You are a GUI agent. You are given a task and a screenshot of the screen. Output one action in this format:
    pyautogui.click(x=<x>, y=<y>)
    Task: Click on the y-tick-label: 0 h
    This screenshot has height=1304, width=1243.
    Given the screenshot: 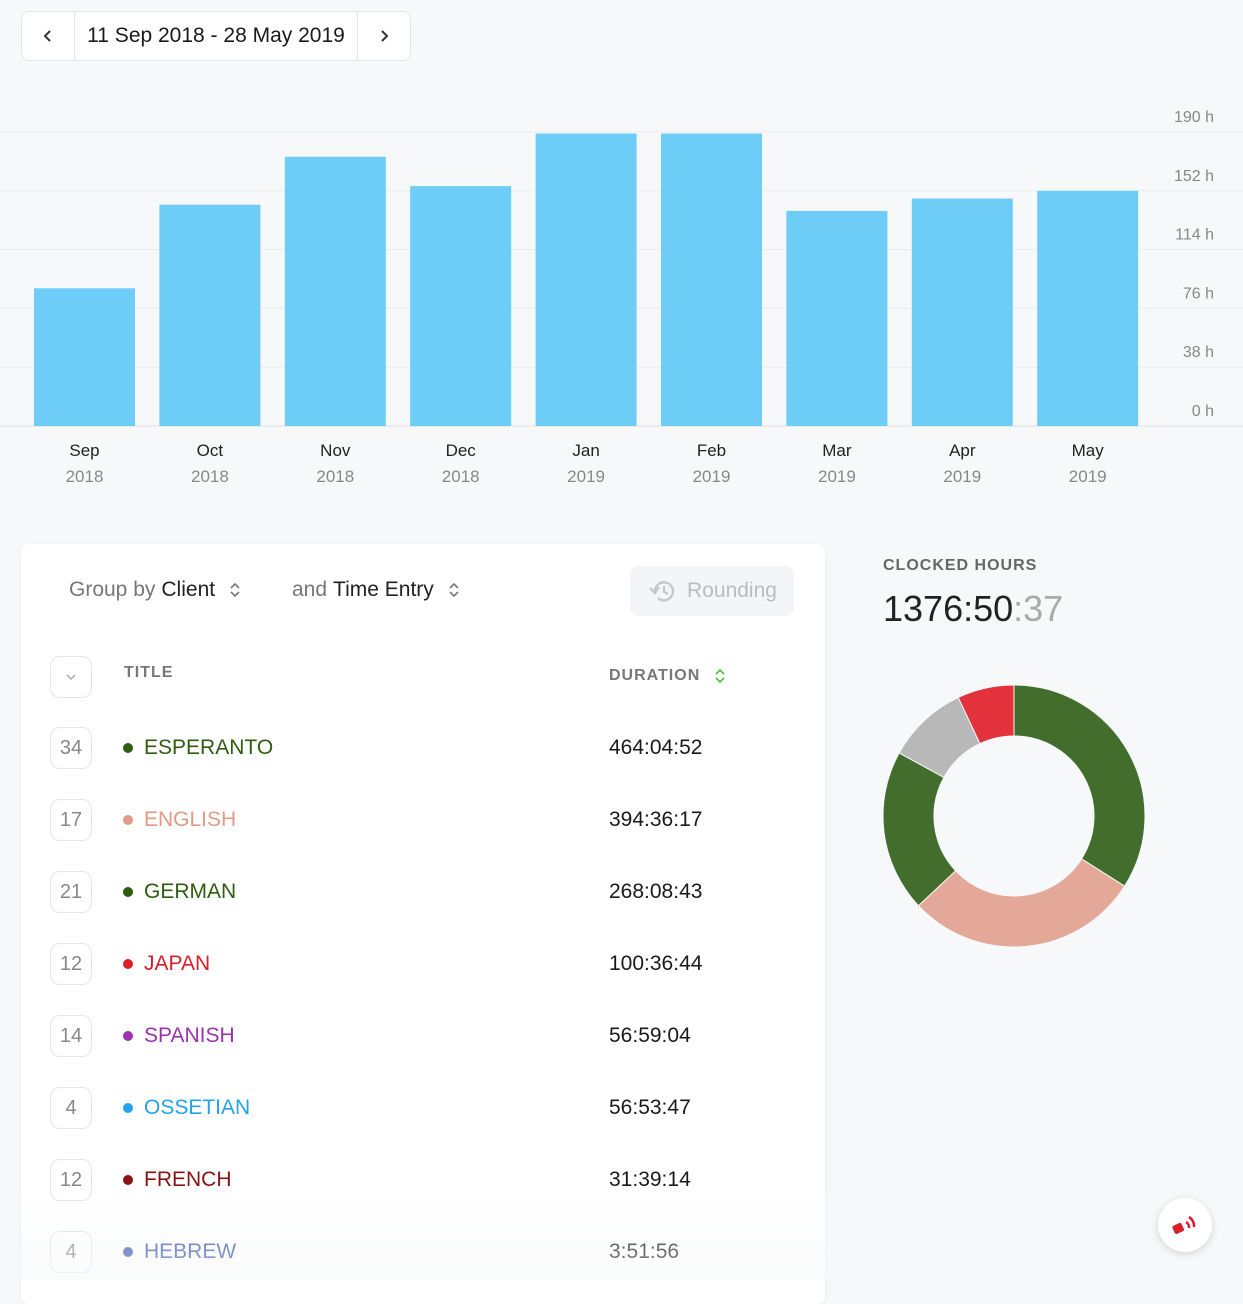 What is the action you would take?
    pyautogui.click(x=1203, y=411)
    